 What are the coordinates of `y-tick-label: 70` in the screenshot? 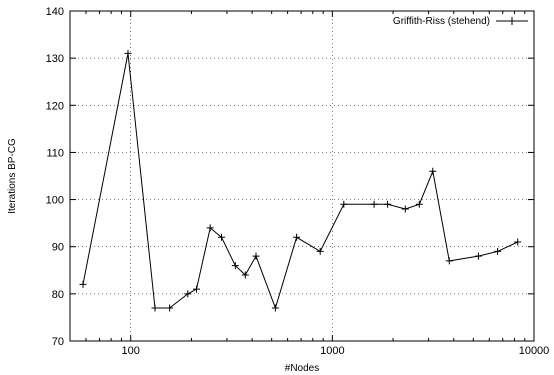 It's located at (58, 342).